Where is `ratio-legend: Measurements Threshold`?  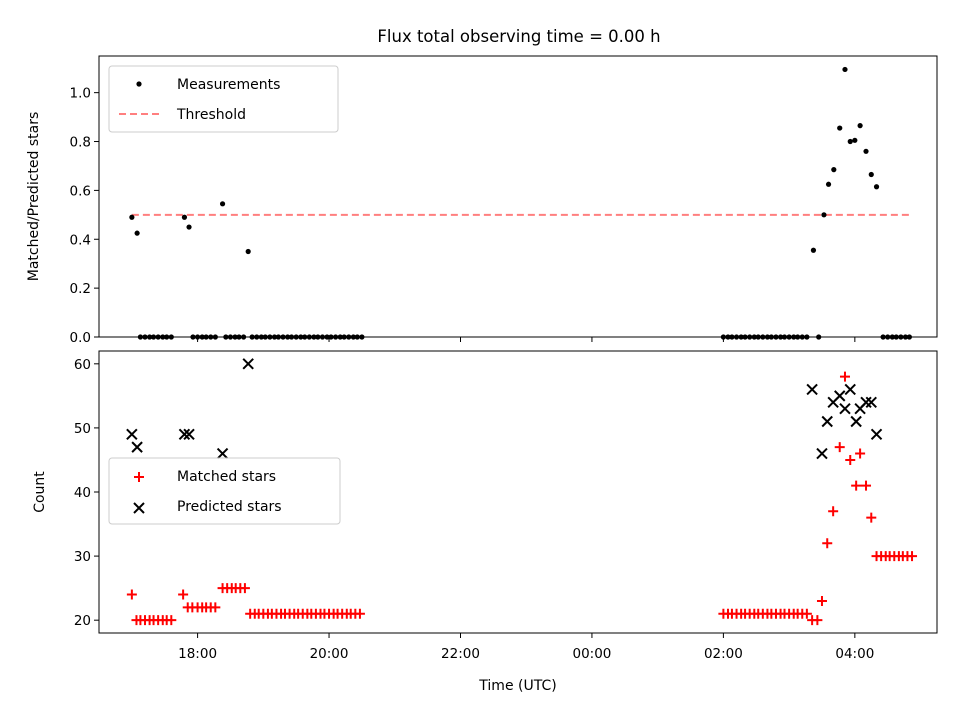
ratio-legend: Measurements Threshold is located at coordinates (223, 99).